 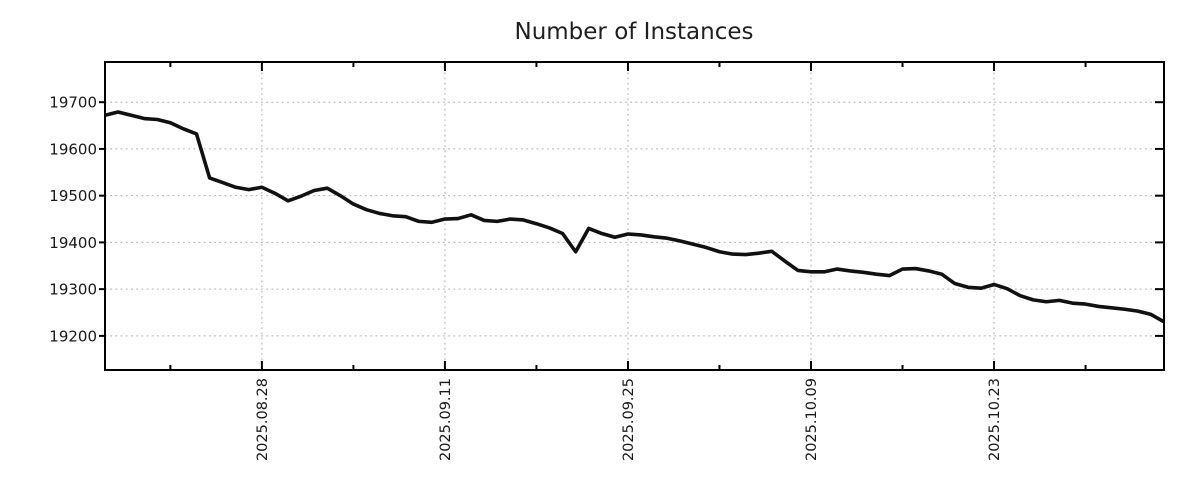 What do you see at coordinates (263, 419) in the screenshot?
I see `x-tick-label: 2025.08.28` at bounding box center [263, 419].